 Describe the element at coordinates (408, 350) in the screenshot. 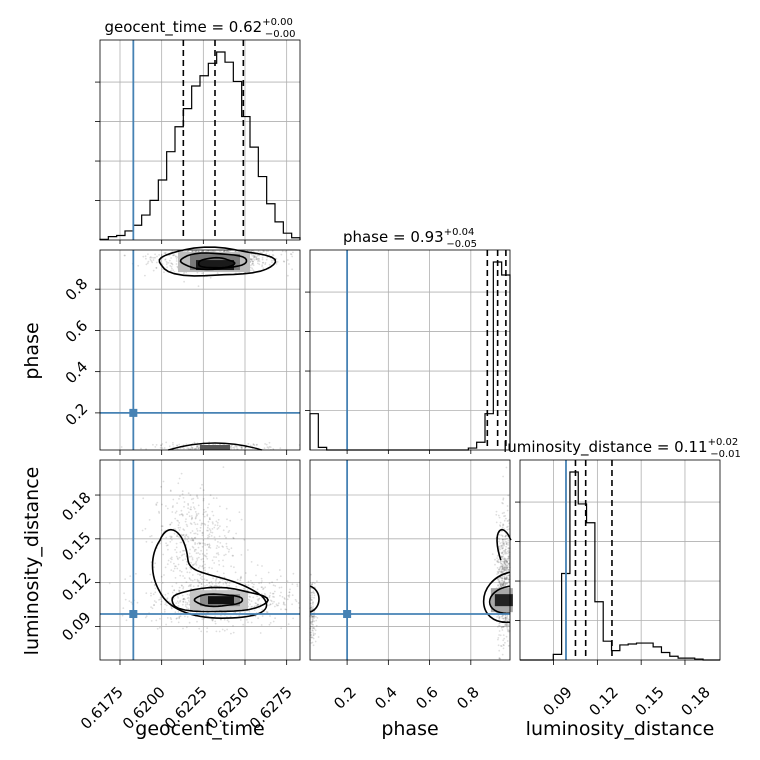

I see `hist-phase-panel` at that location.